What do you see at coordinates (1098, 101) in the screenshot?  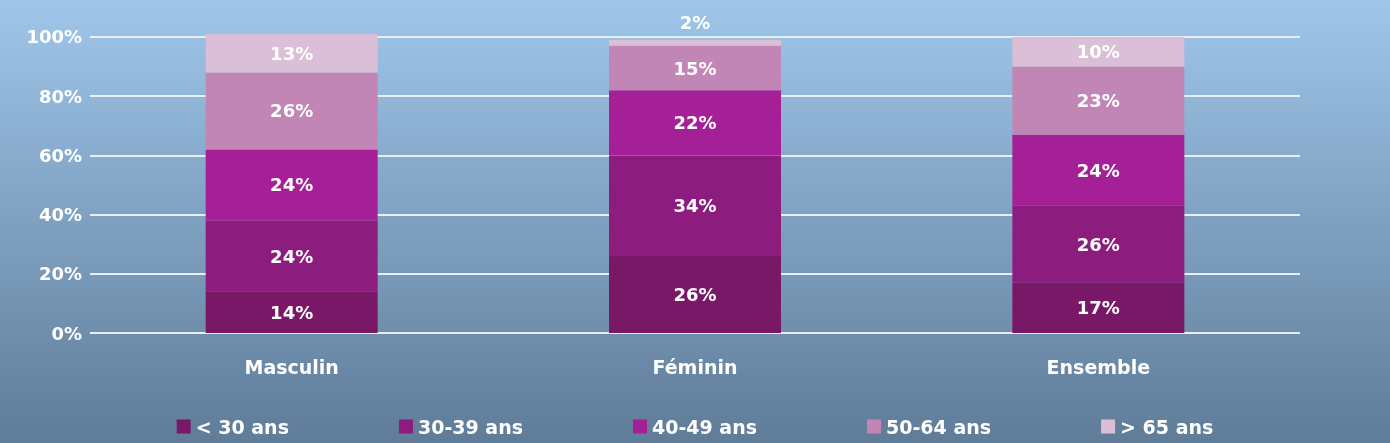 I see `data-label: 23%` at bounding box center [1098, 101].